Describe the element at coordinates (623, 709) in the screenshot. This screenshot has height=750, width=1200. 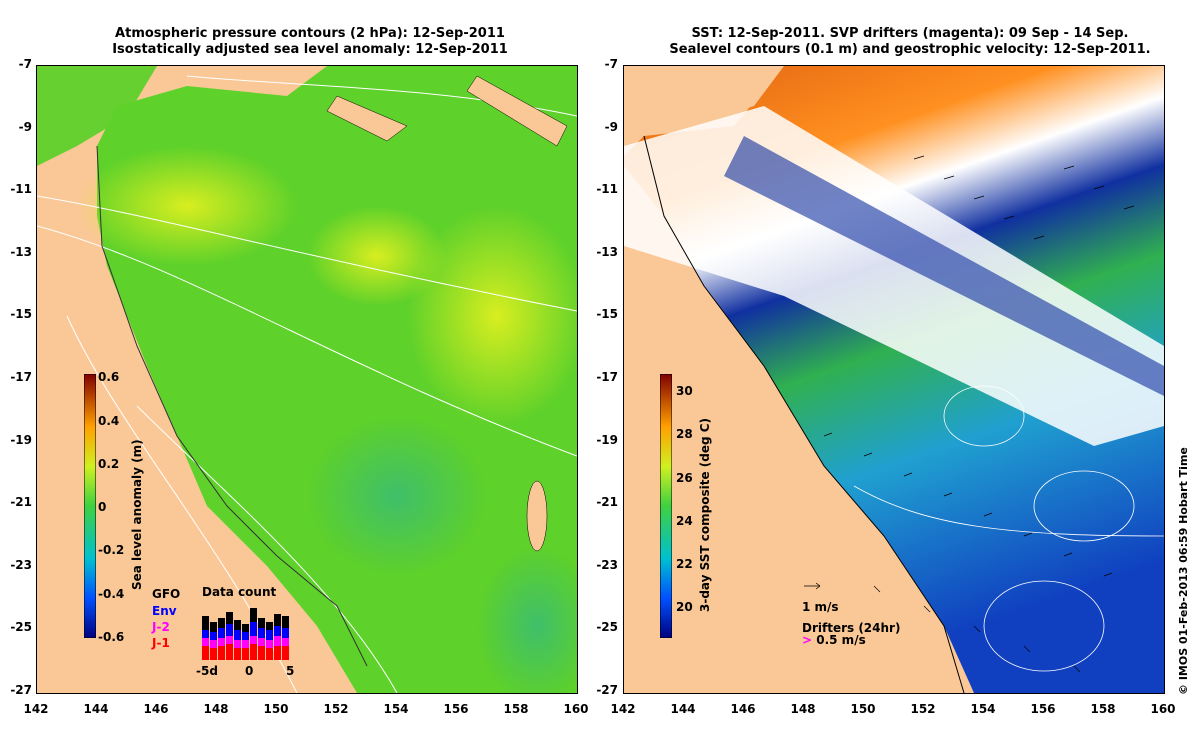
I see `right-x-tick: 142` at that location.